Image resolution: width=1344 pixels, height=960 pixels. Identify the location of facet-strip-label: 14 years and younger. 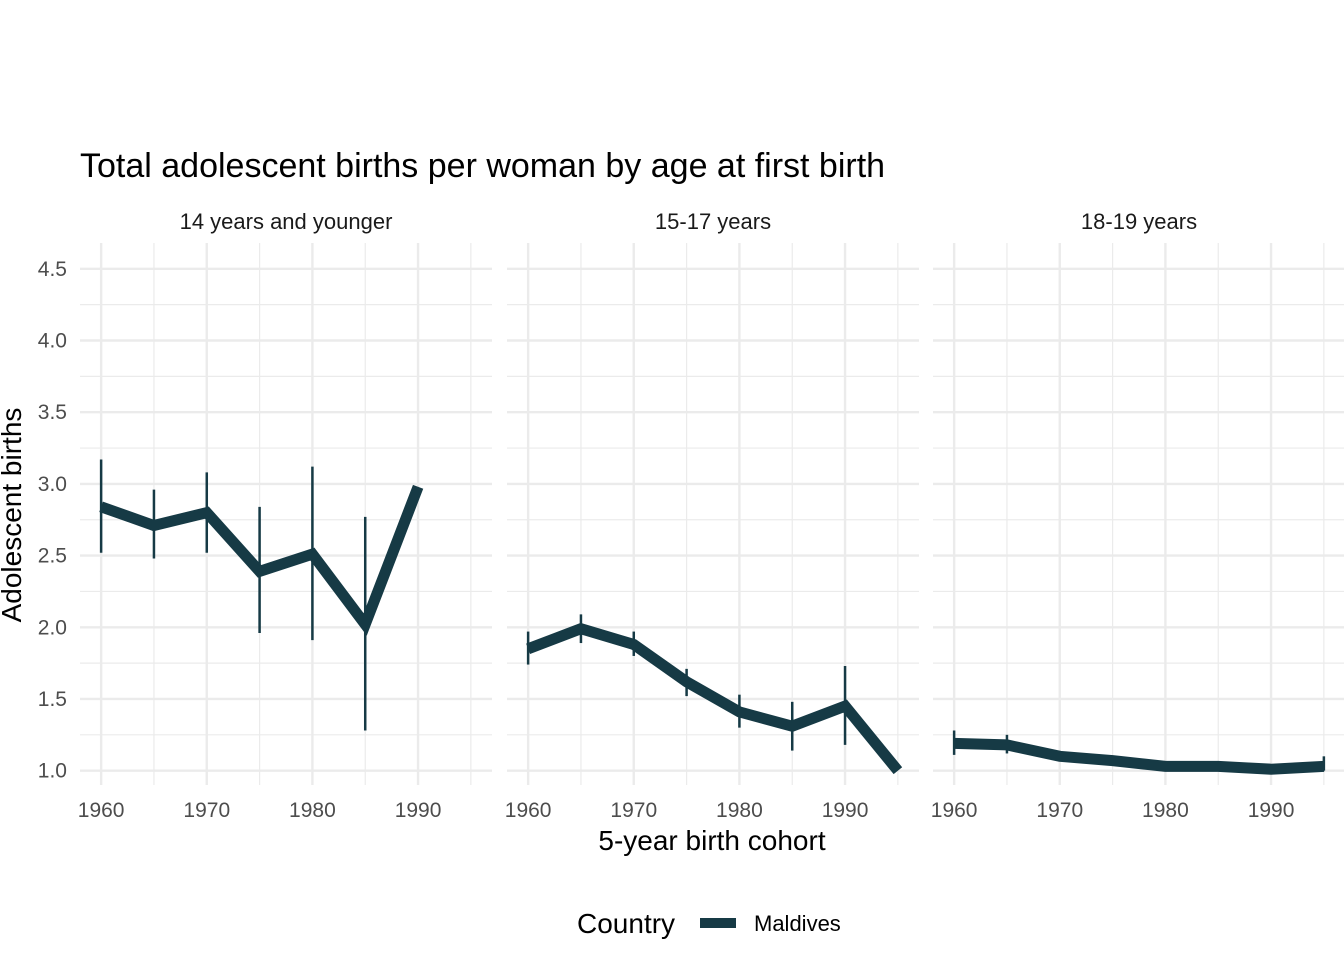
(286, 221).